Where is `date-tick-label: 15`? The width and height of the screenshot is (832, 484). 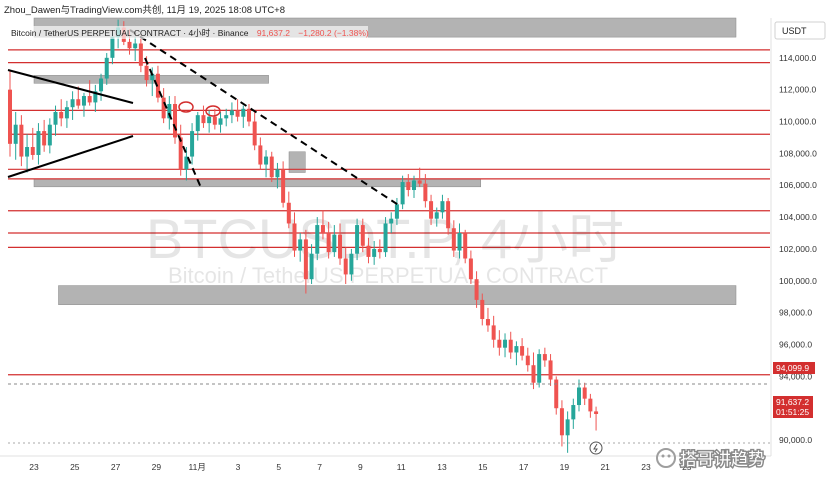 date-tick-label: 15 is located at coordinates (483, 467).